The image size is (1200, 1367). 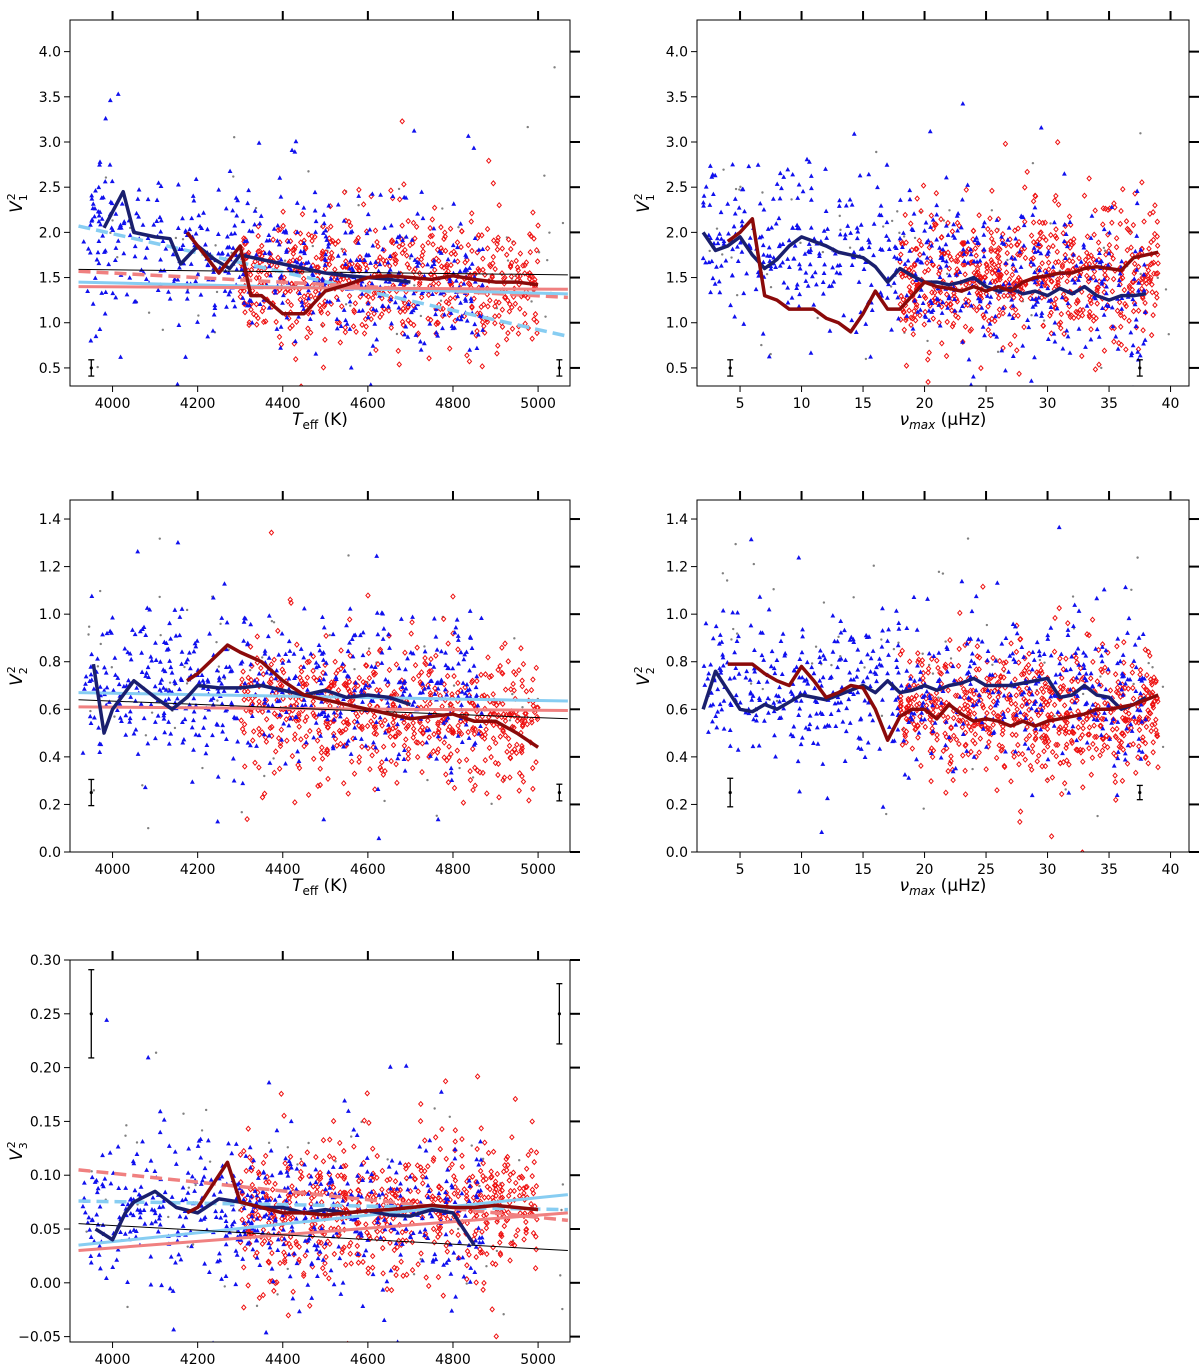 What do you see at coordinates (453, 404) in the screenshot?
I see `x-tick-label: 4800` at bounding box center [453, 404].